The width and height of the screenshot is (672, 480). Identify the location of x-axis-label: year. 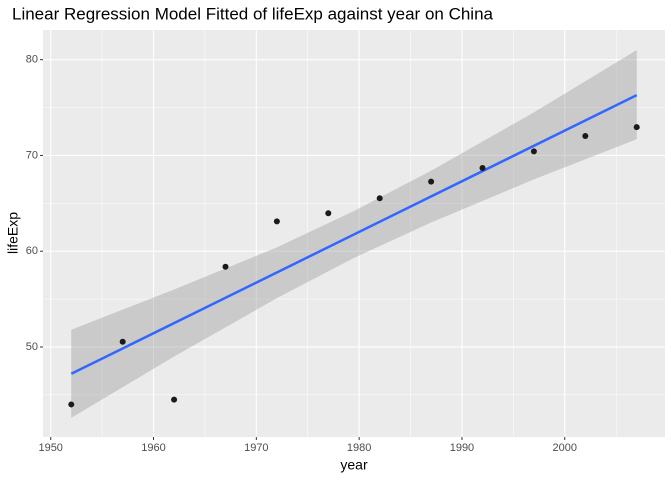
(354, 465).